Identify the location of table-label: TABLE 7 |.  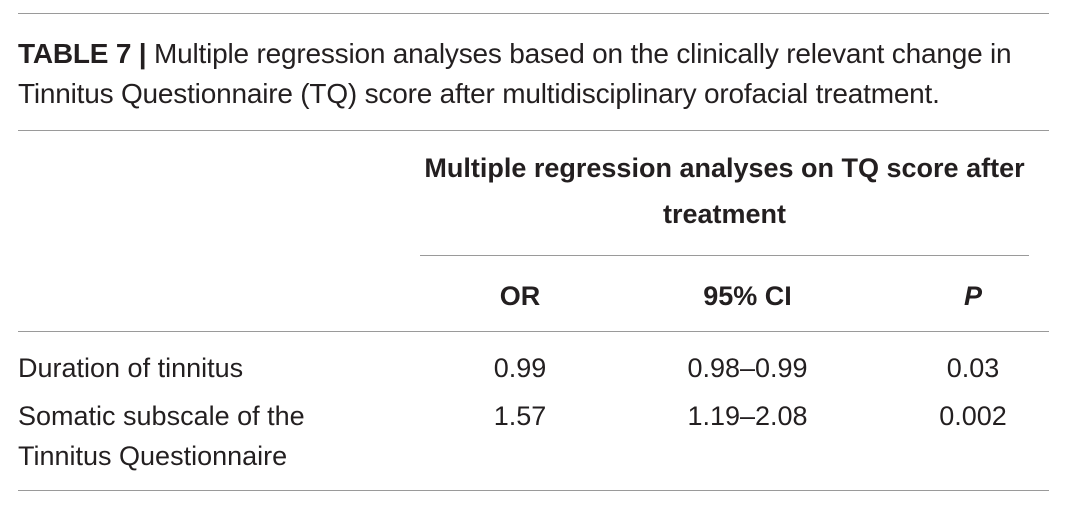
(82, 53).